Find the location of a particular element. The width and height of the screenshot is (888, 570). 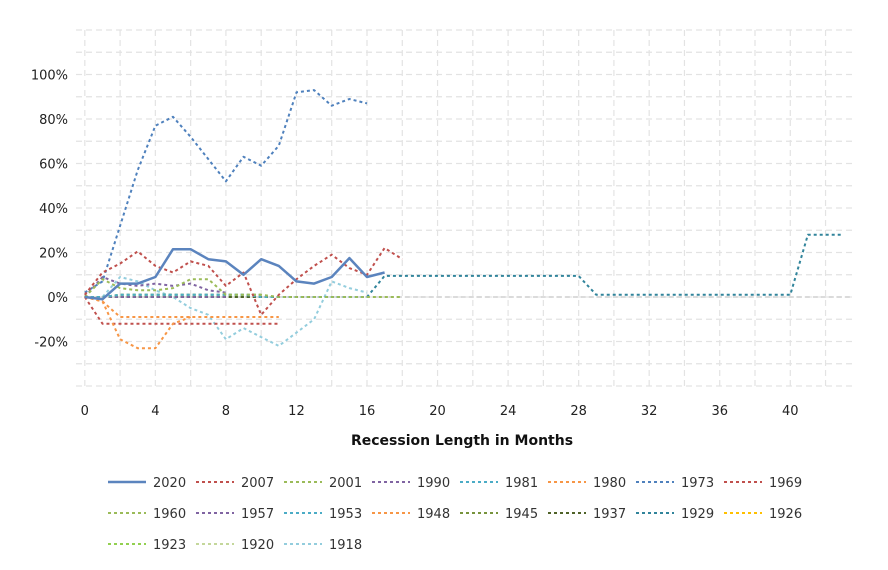

x-axis-label: Recession Length in Months is located at coordinates (462, 441).